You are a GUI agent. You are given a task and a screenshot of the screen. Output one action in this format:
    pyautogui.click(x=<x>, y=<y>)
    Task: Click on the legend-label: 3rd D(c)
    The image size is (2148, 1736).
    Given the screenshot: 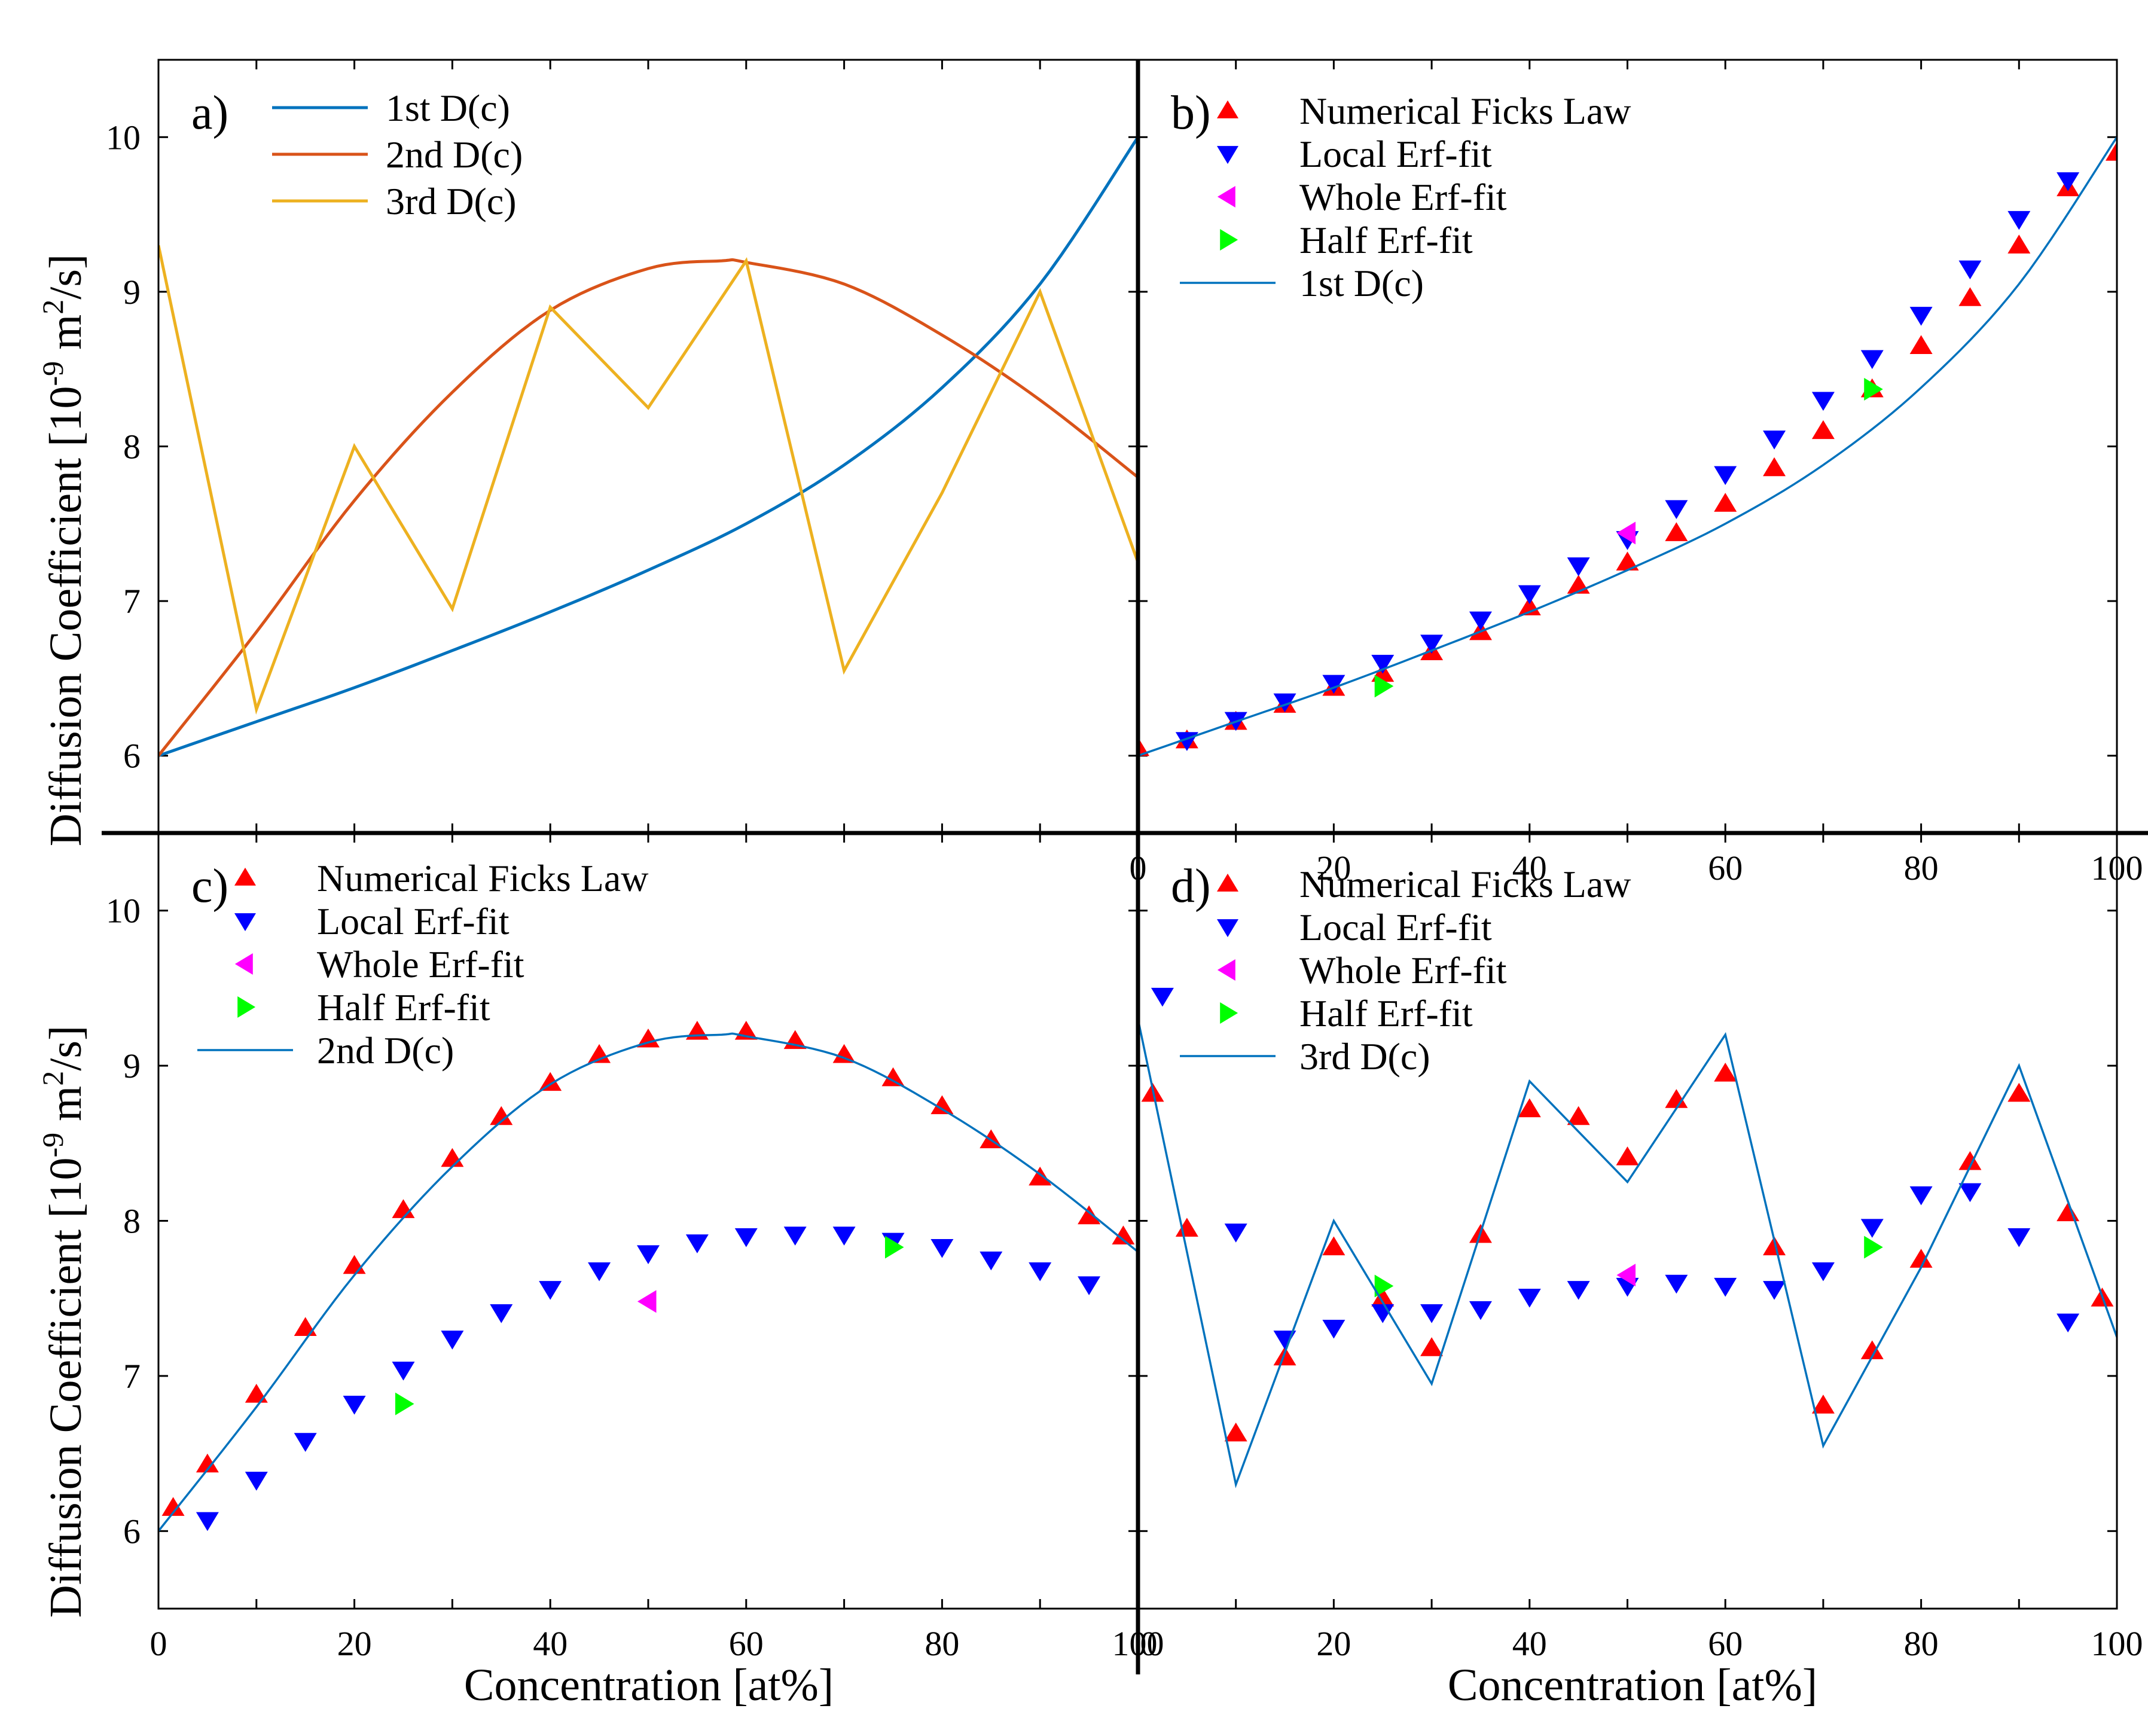 What is the action you would take?
    pyautogui.click(x=451, y=201)
    